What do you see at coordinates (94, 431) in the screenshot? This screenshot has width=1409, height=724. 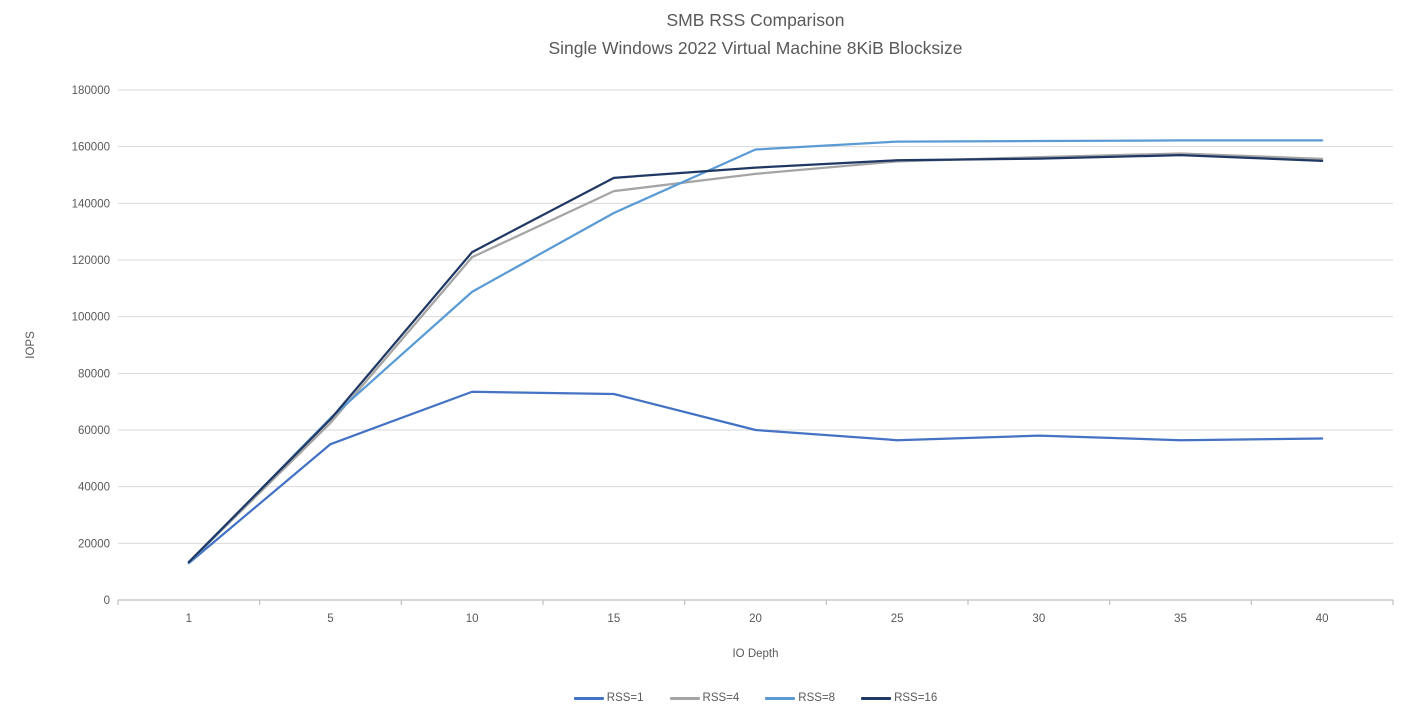 I see `y-axis-tick-label: 60000` at bounding box center [94, 431].